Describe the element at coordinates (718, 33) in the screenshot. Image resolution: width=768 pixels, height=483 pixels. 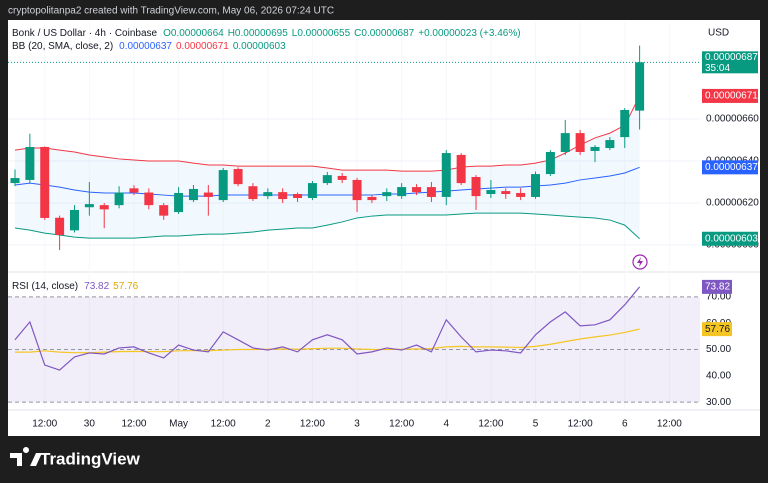
I see `currency: USD` at that location.